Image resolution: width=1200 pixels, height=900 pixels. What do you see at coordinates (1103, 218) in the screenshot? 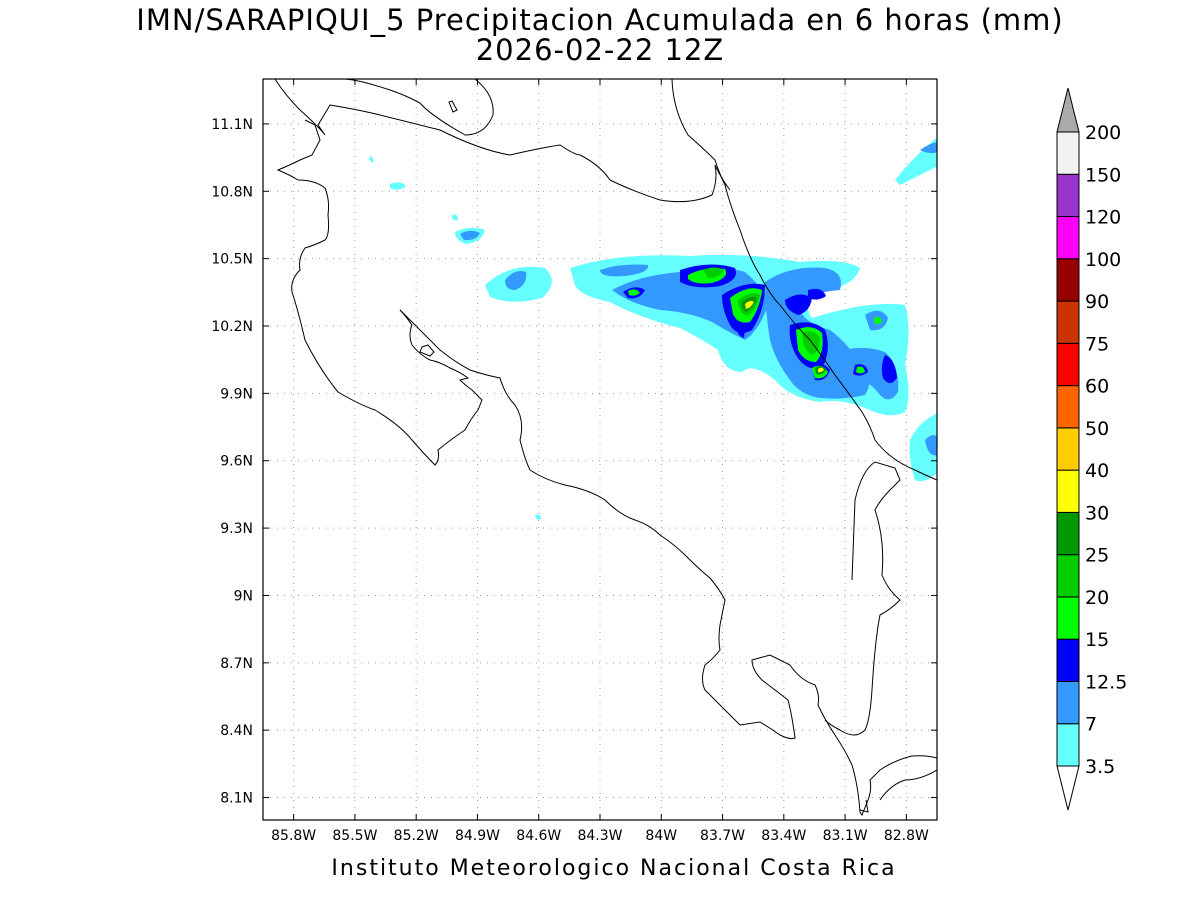
I see `colorbar-label: 120` at bounding box center [1103, 218].